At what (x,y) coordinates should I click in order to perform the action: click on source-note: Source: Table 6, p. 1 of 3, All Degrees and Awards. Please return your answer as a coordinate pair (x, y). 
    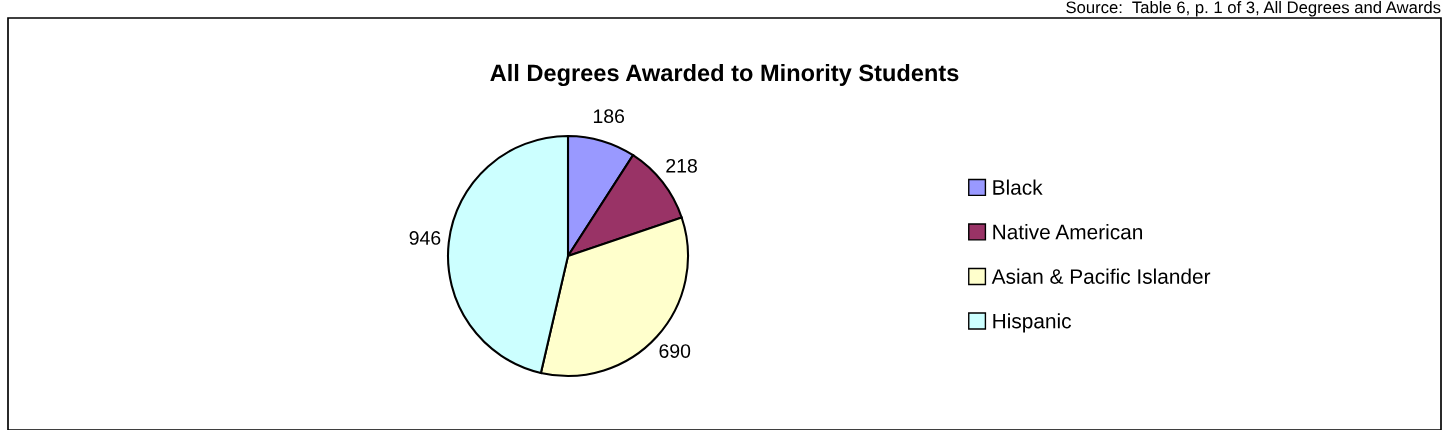
    Looking at the image, I should click on (1253, 9).